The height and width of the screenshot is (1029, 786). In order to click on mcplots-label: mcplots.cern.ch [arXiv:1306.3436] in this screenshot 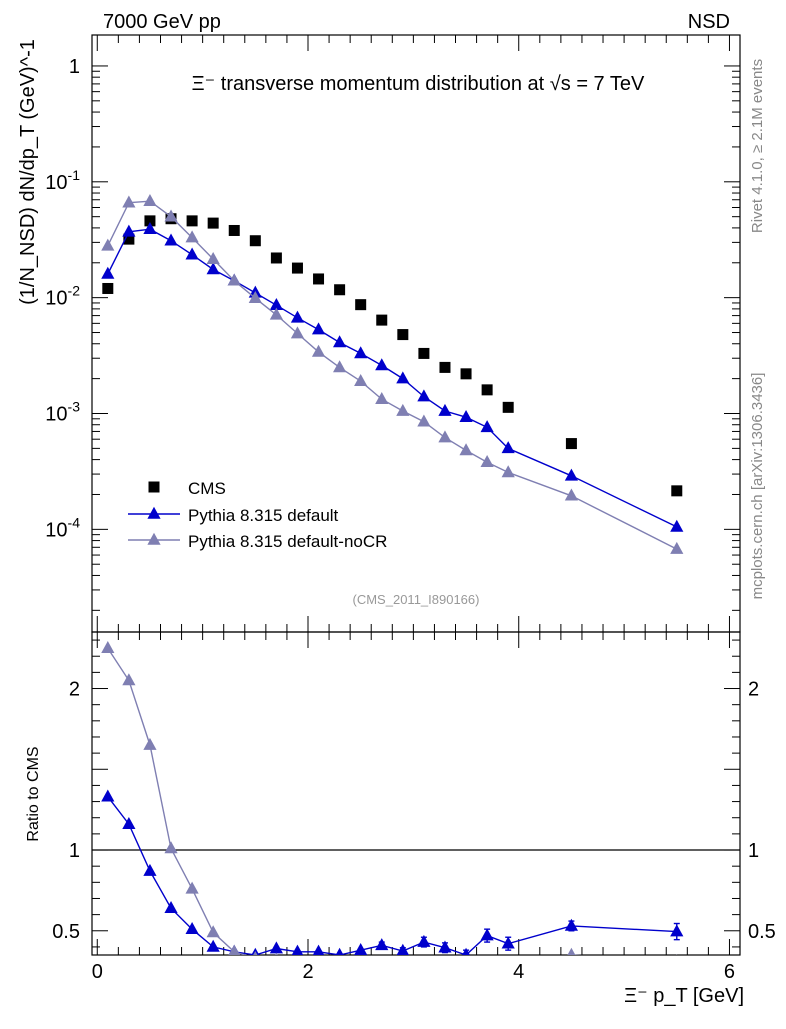, I will do `click(757, 486)`.